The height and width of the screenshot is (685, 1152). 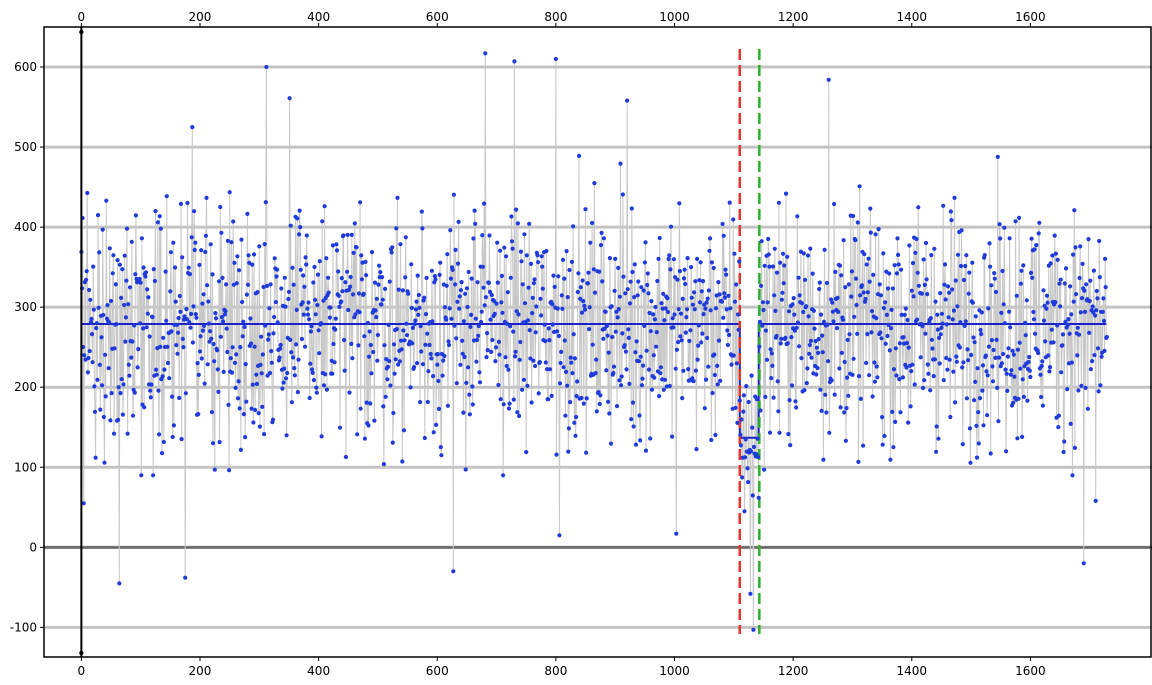 I want to click on x-tick-label-top: 1400, so click(x=912, y=17).